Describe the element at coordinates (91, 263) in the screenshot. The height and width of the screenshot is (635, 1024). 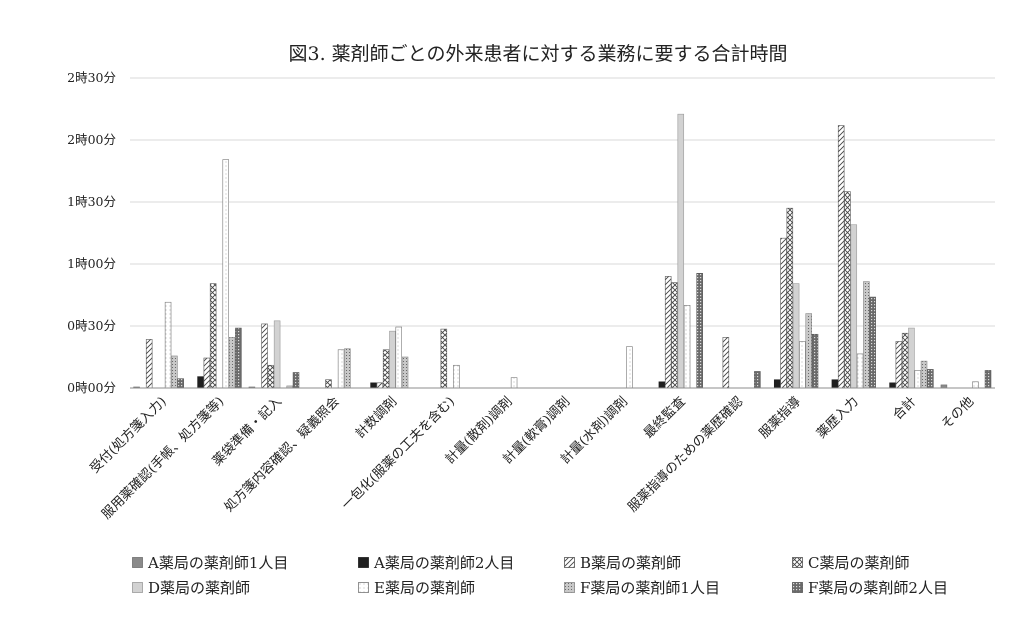
I see `y-tick-label: 1時00分` at that location.